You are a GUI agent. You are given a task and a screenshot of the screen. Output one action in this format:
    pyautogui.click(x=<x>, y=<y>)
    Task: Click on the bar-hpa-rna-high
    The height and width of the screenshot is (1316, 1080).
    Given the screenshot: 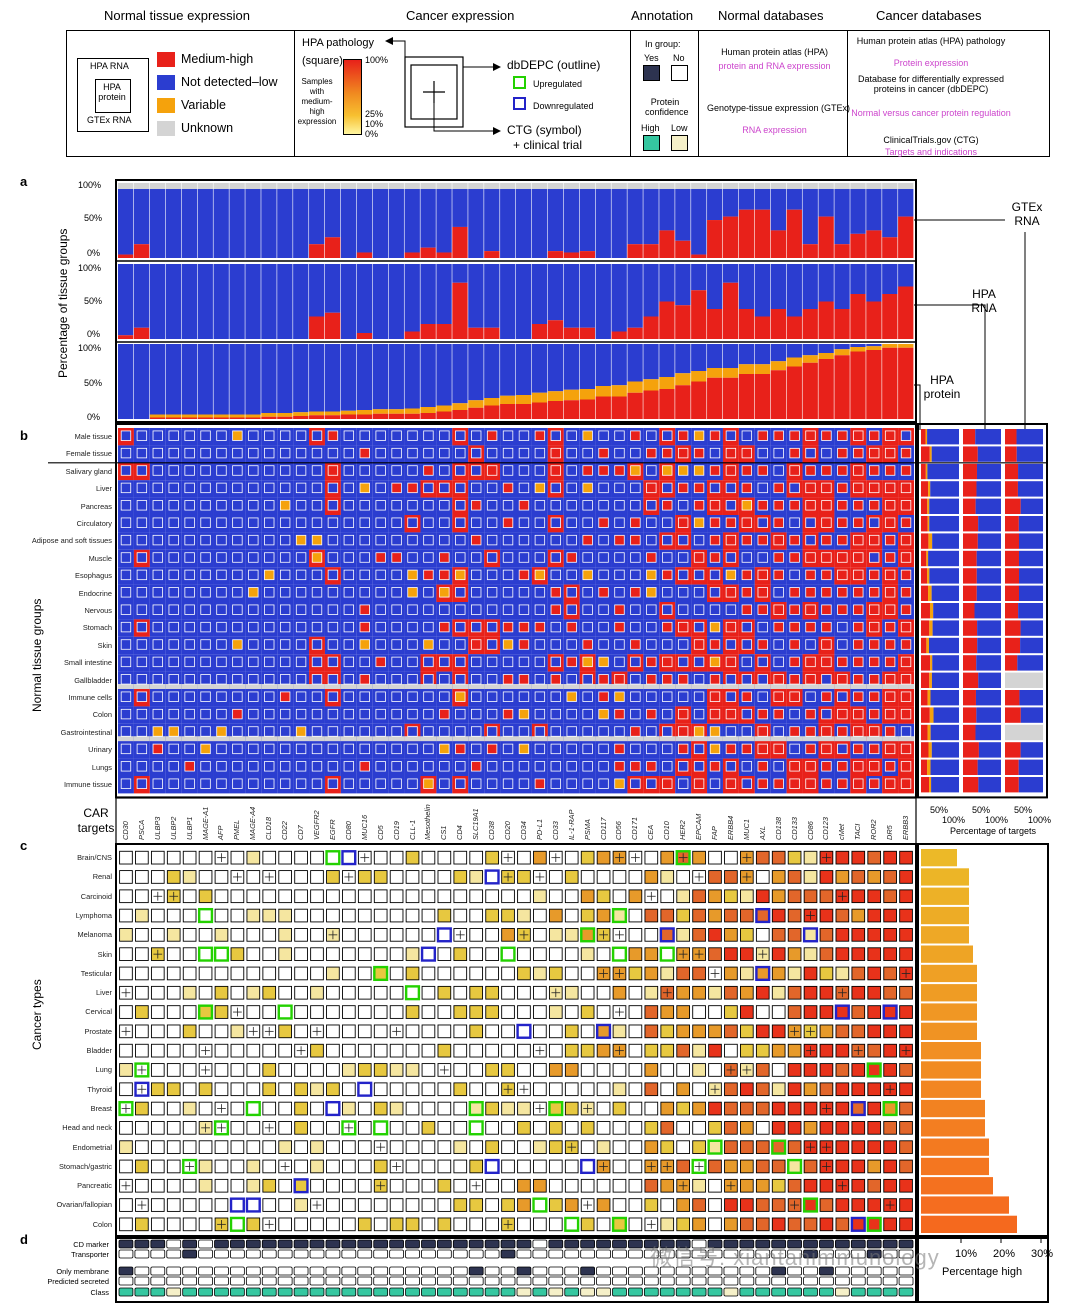 What is the action you would take?
    pyautogui.click(x=794, y=327)
    